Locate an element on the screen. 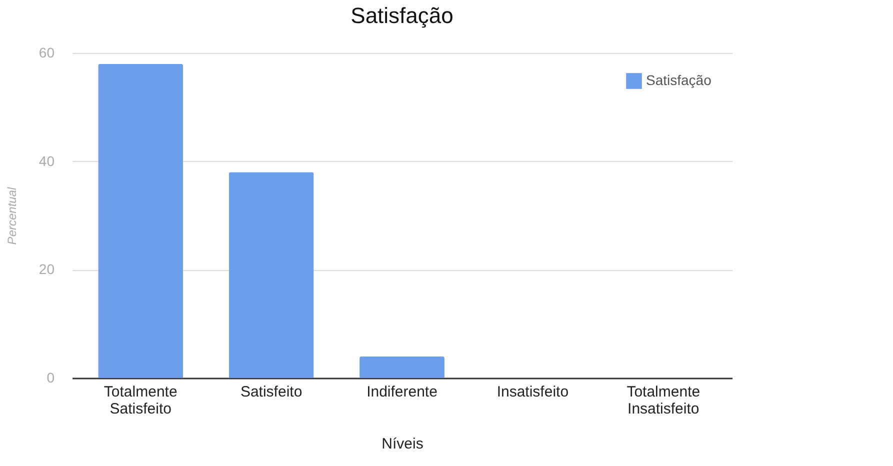  x-tick-label: Totalmente Satisfeito is located at coordinates (141, 401).